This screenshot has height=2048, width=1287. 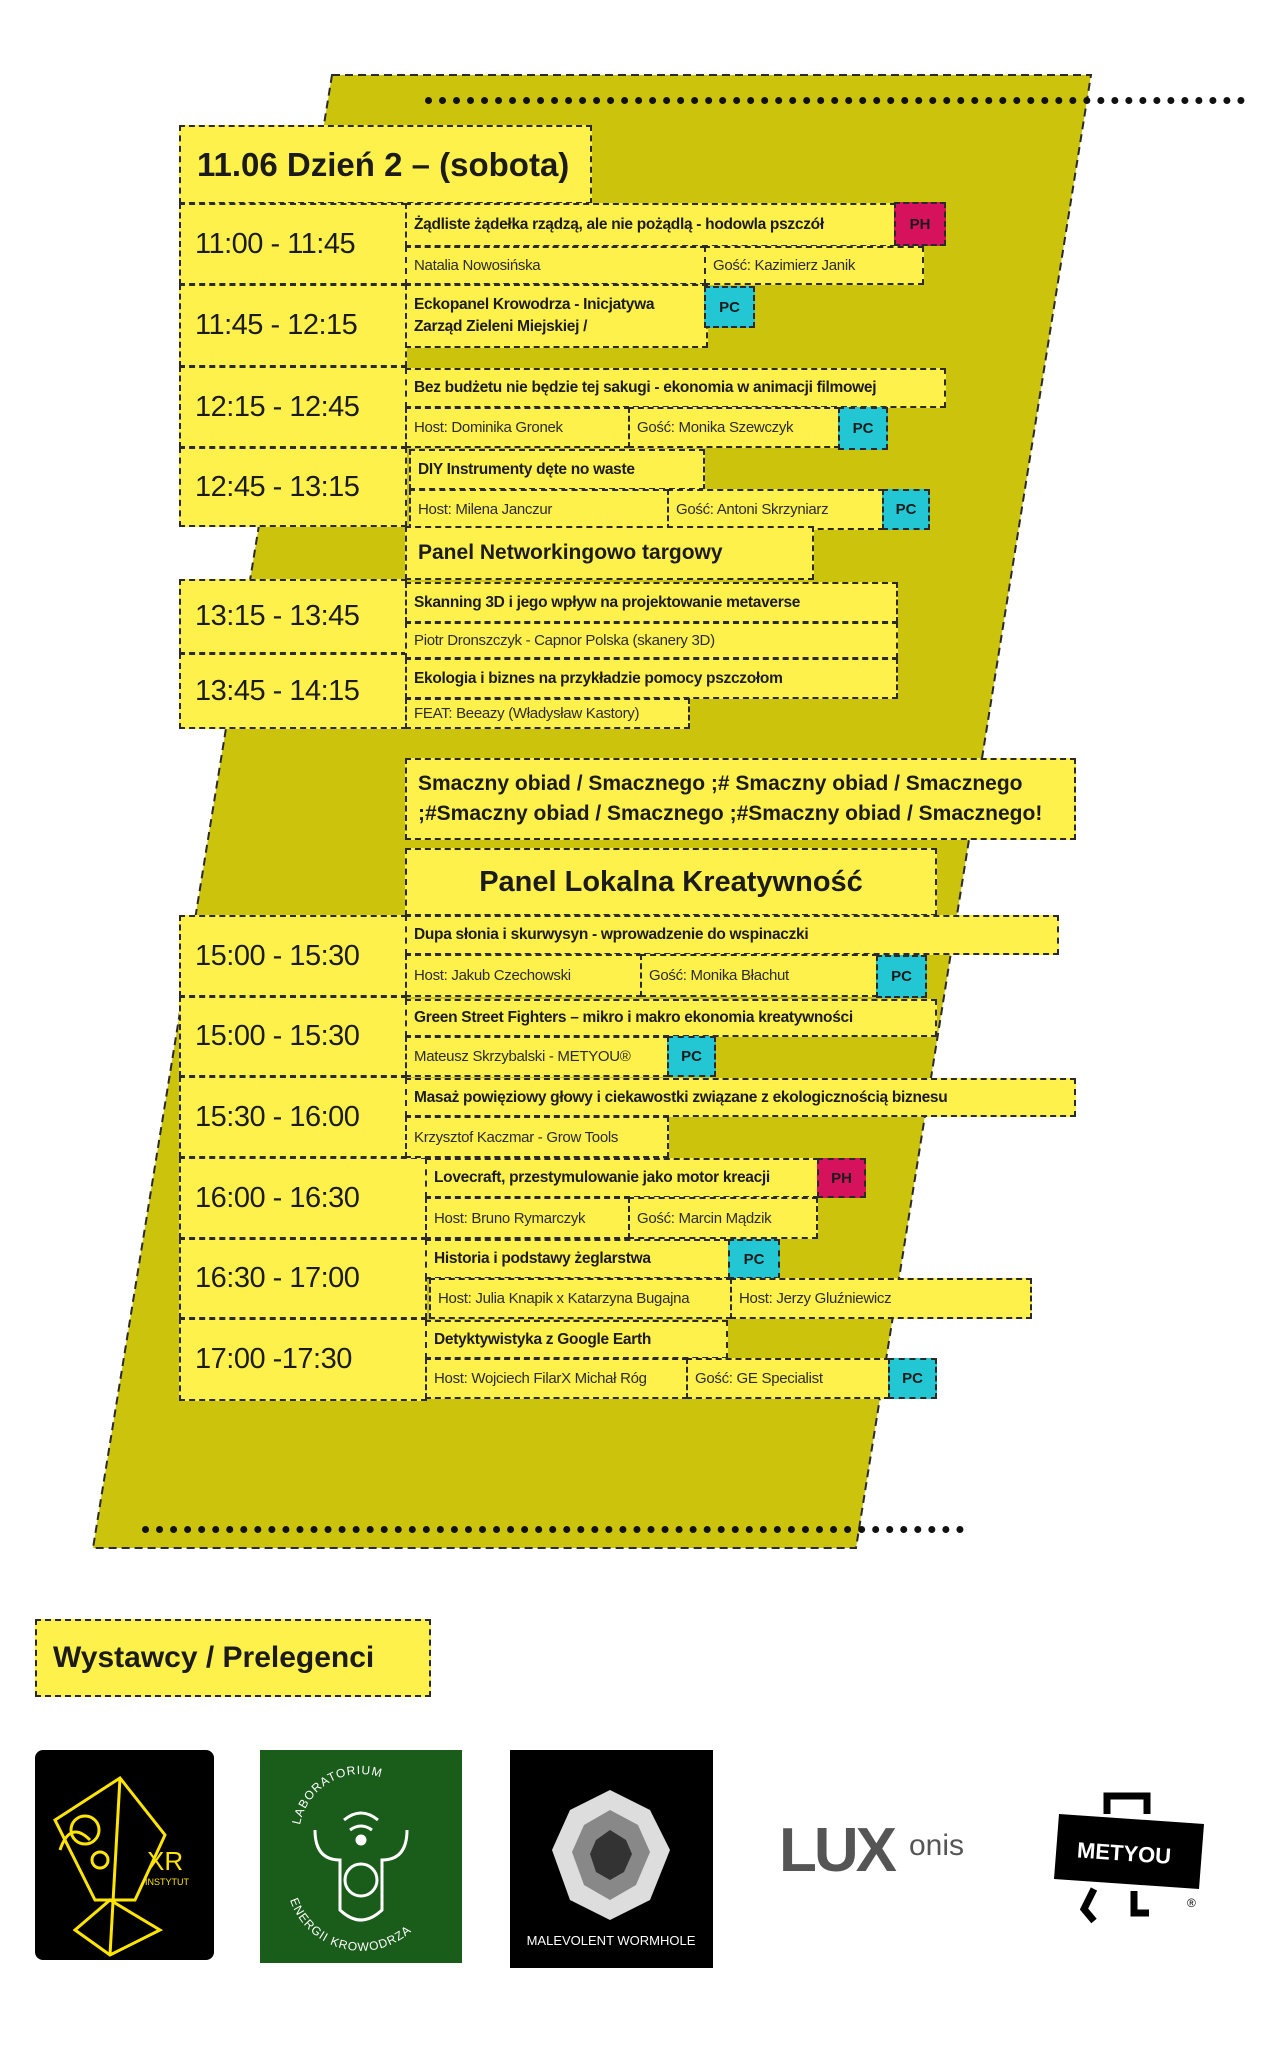 I want to click on xr-instytut-logo: XR INSTYTUT, so click(x=124, y=1855).